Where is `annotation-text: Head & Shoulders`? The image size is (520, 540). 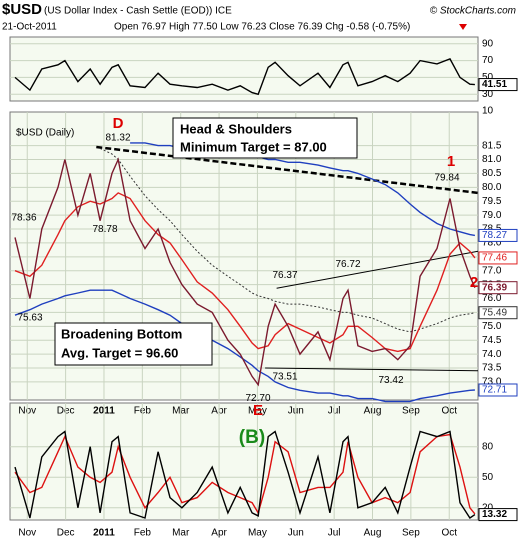 annotation-text: Head & Shoulders is located at coordinates (236, 128).